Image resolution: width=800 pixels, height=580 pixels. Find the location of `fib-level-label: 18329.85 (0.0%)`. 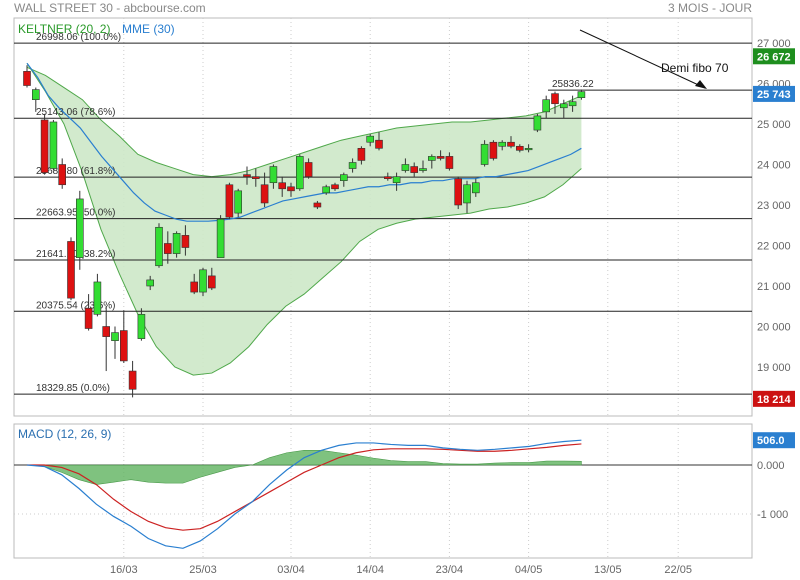

fib-level-label: 18329.85 (0.0%) is located at coordinates (73, 388).